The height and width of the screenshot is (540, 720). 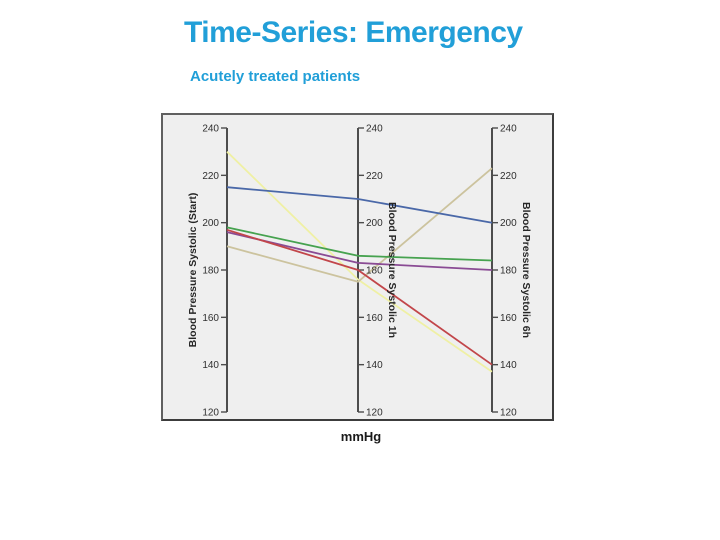 I want to click on series-patient-purple, so click(x=359, y=251).